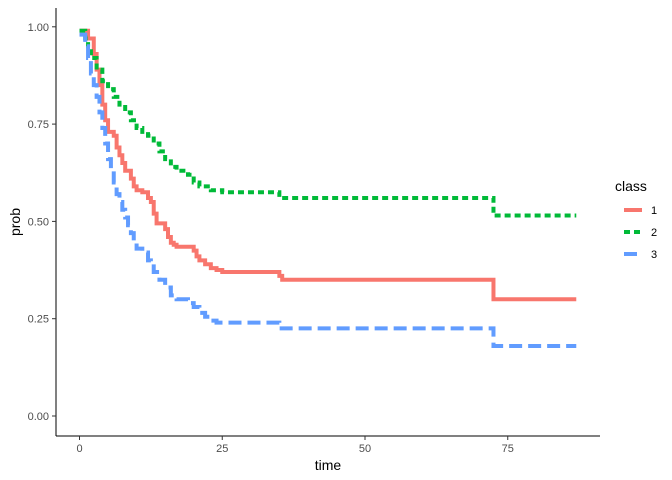  Describe the element at coordinates (631, 186) in the screenshot. I see `legend-title: class` at that location.